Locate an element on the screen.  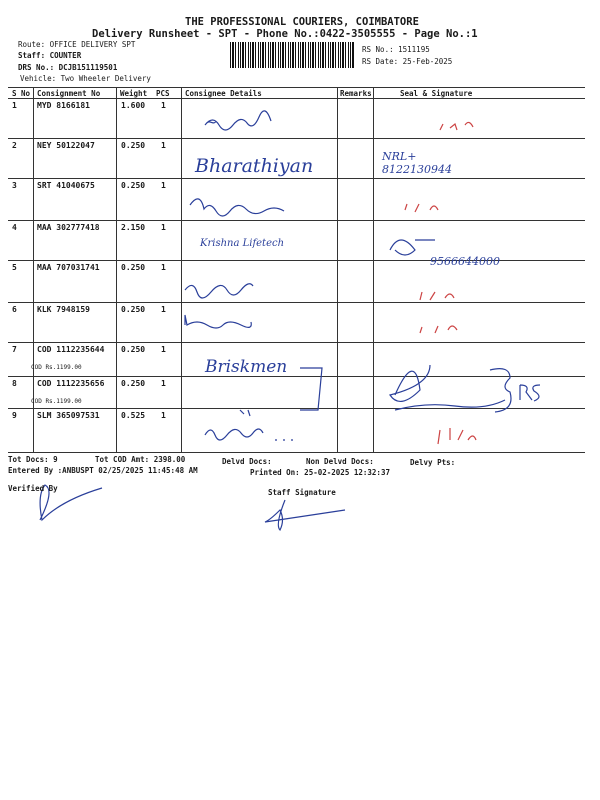
cell-weight: 0.525 is located at coordinates (133, 415).